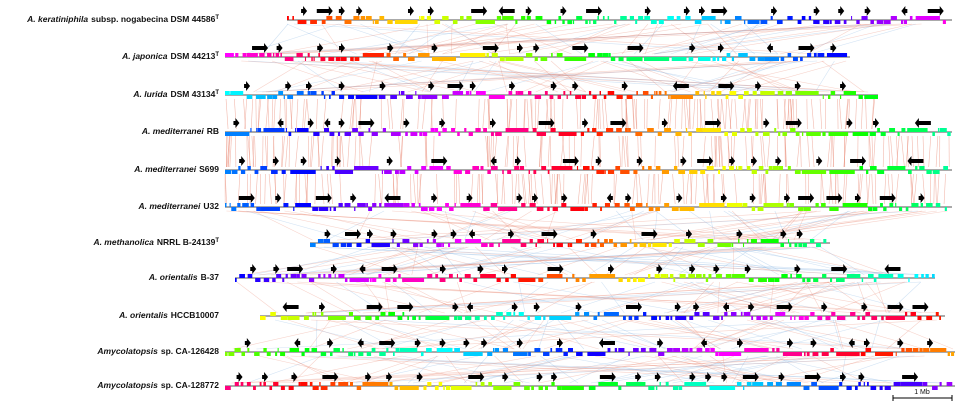 This screenshot has width=970, height=403. What do you see at coordinates (217, 18) in the screenshot?
I see `type-strain-mark: T` at bounding box center [217, 18].